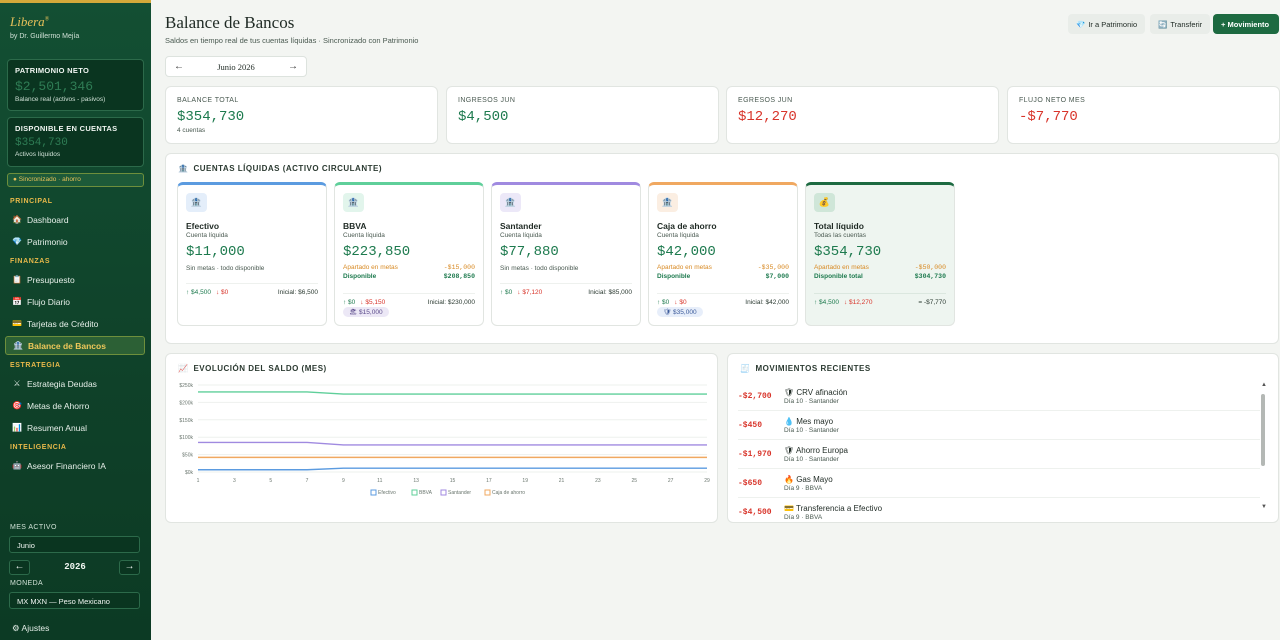 The image size is (1280, 640). What do you see at coordinates (409, 299) in the screenshot?
I see `account-flow: ↑ $0 ↓ $5,150 Inicial: $230,000` at bounding box center [409, 299].